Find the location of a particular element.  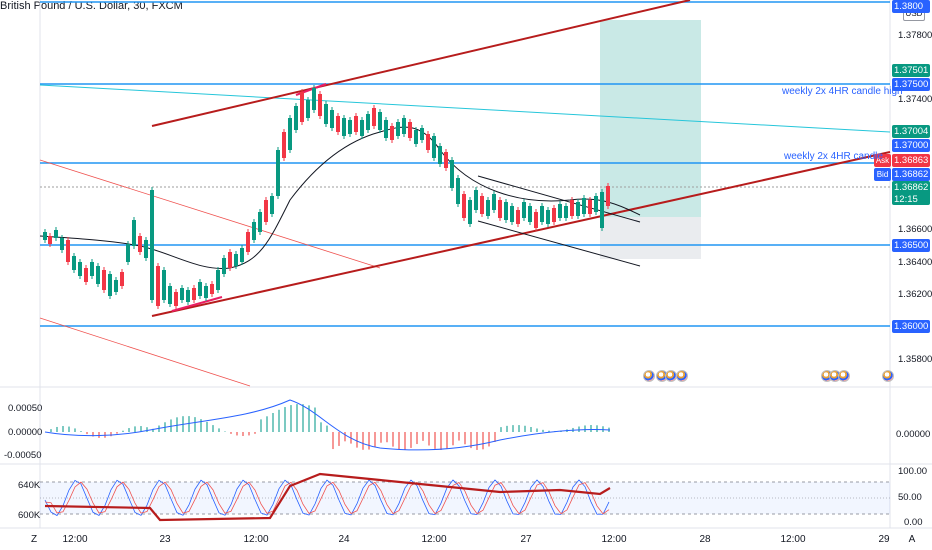

price-label-support: 1.36500 is located at coordinates (911, 245).